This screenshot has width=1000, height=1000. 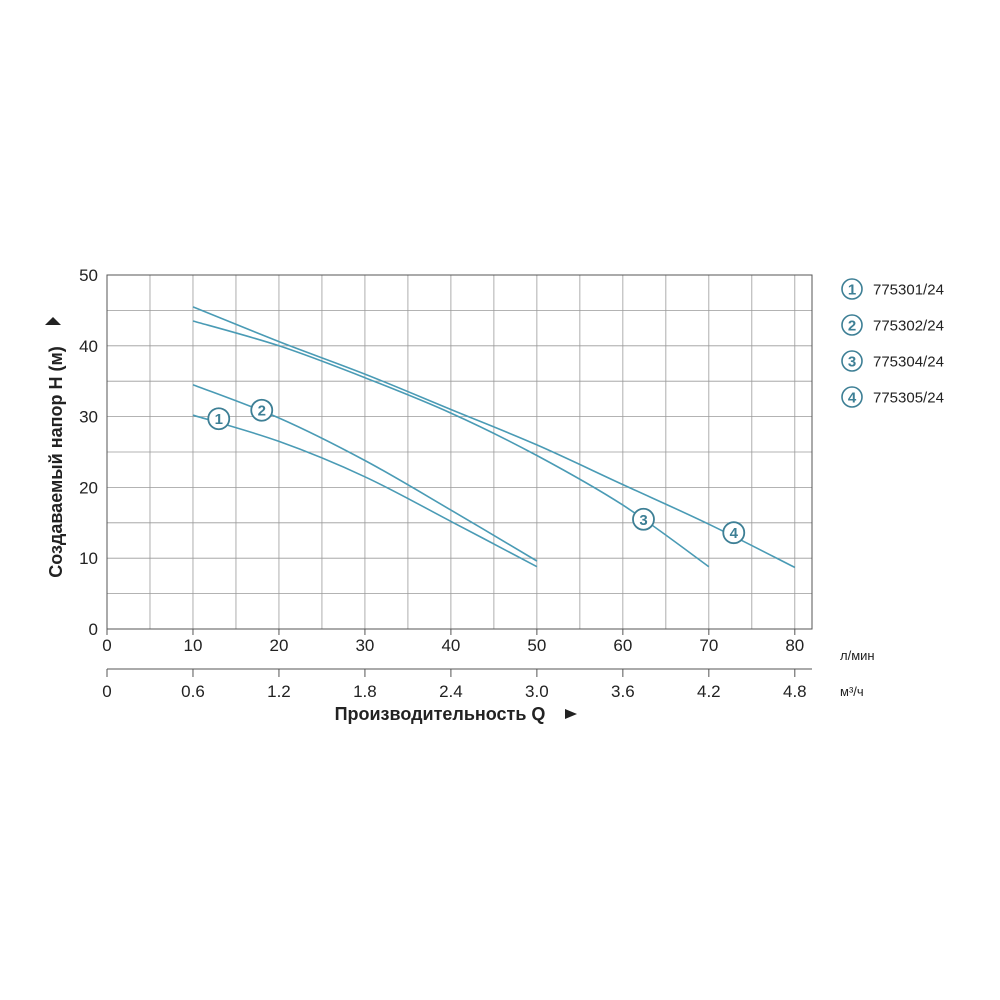 What do you see at coordinates (857, 655) in the screenshot?
I see `x-unit-primary: л/мин` at bounding box center [857, 655].